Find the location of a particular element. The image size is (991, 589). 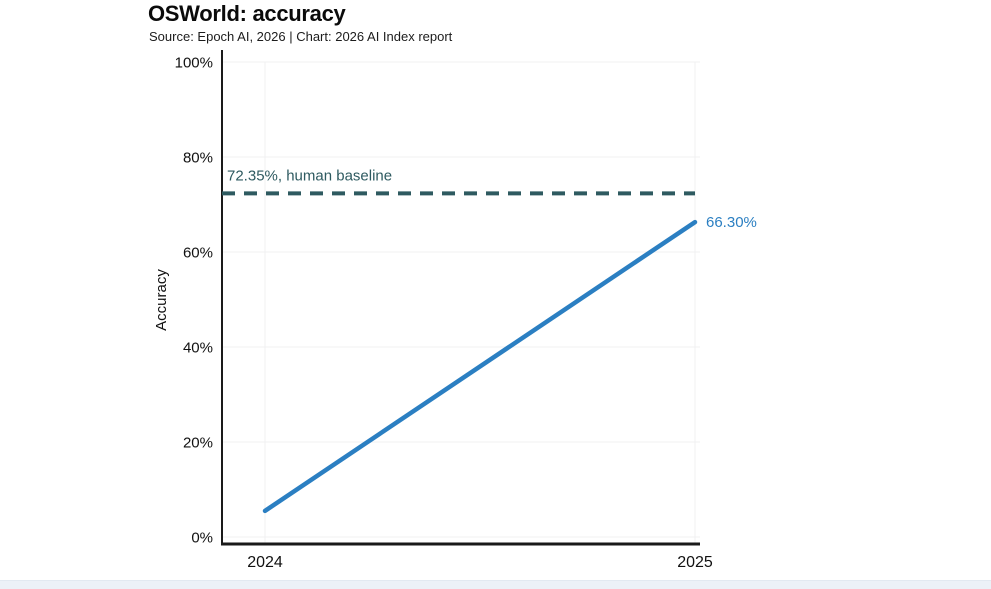

y-tick-label: 80% is located at coordinates (198, 158).